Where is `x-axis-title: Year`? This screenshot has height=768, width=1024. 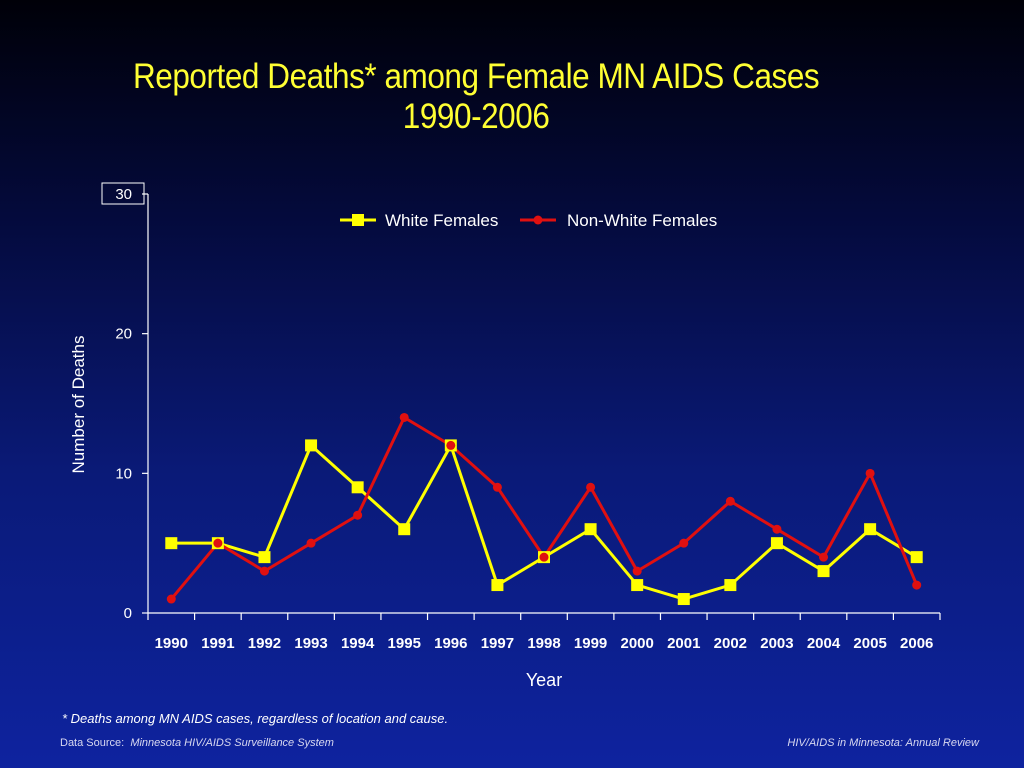
x-axis-title: Year is located at coordinates (544, 680).